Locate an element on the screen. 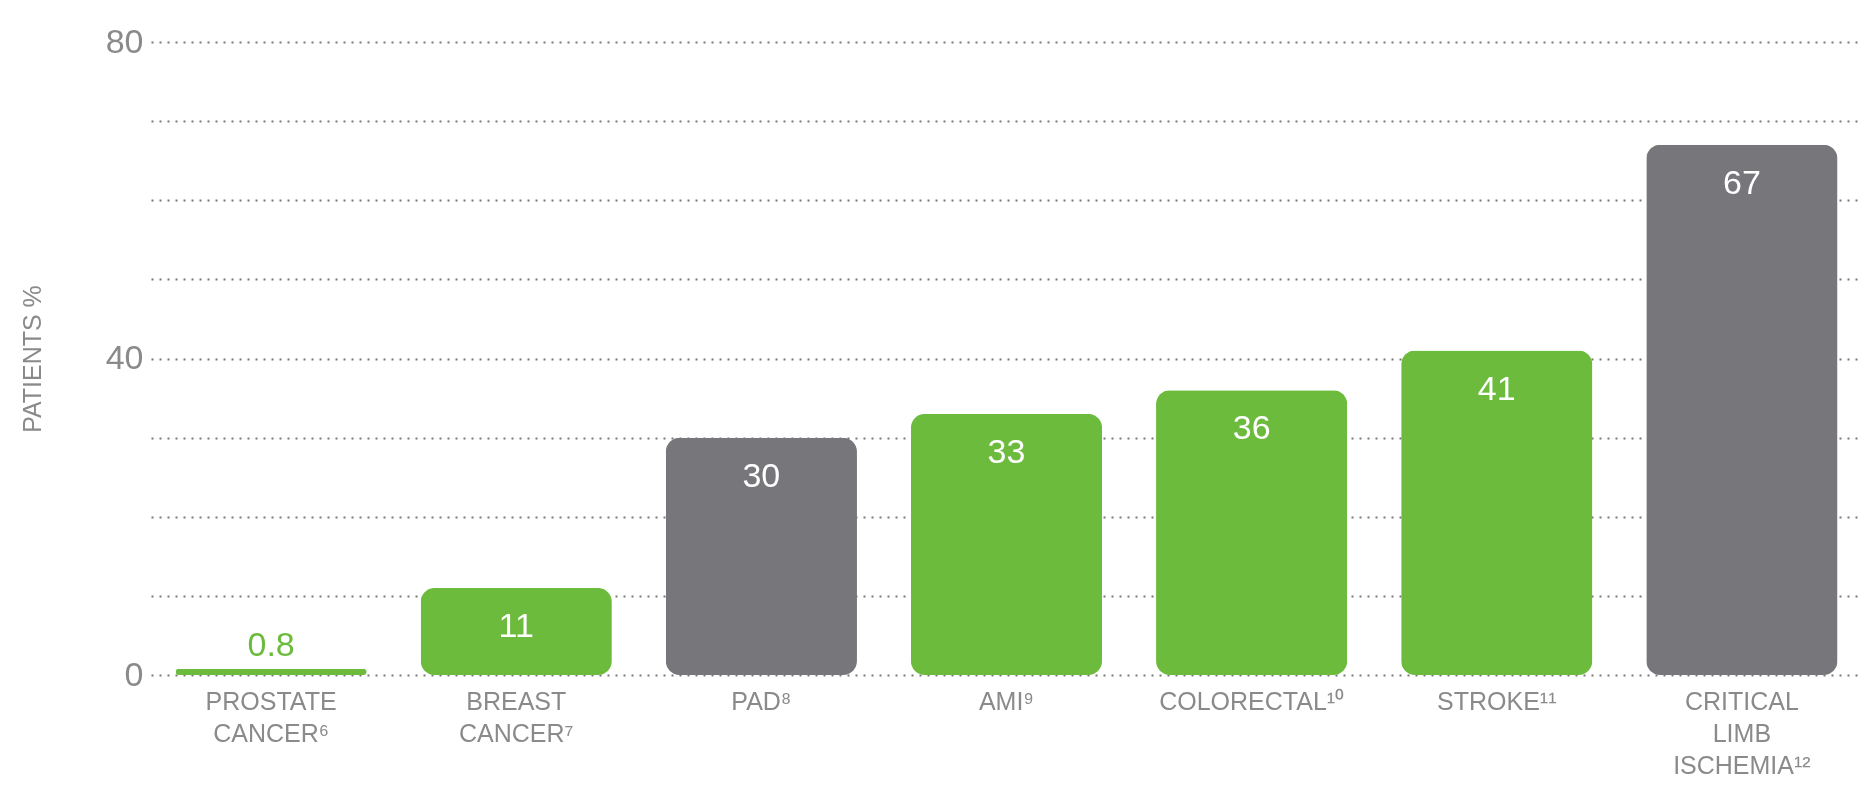  data-label: 11 is located at coordinates (516, 624).